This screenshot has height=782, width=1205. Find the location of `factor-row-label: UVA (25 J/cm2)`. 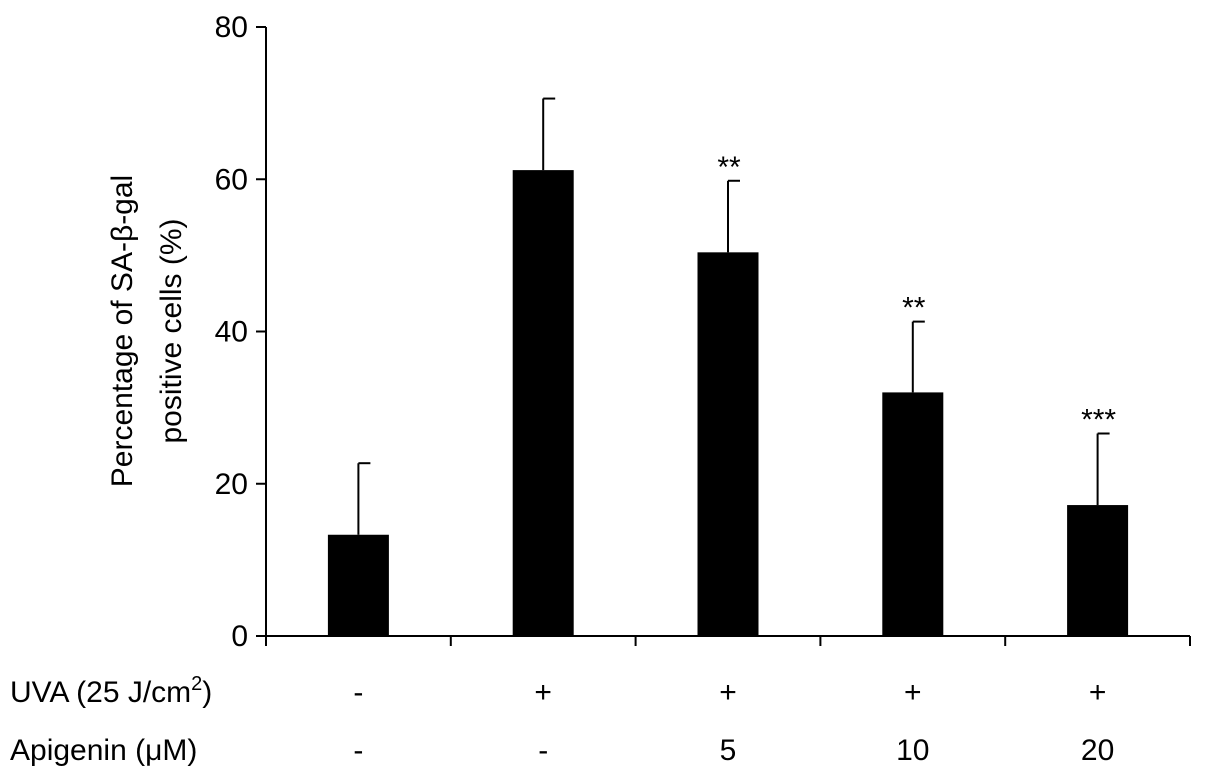

factor-row-label: UVA (25 J/cm2) is located at coordinates (111, 691).